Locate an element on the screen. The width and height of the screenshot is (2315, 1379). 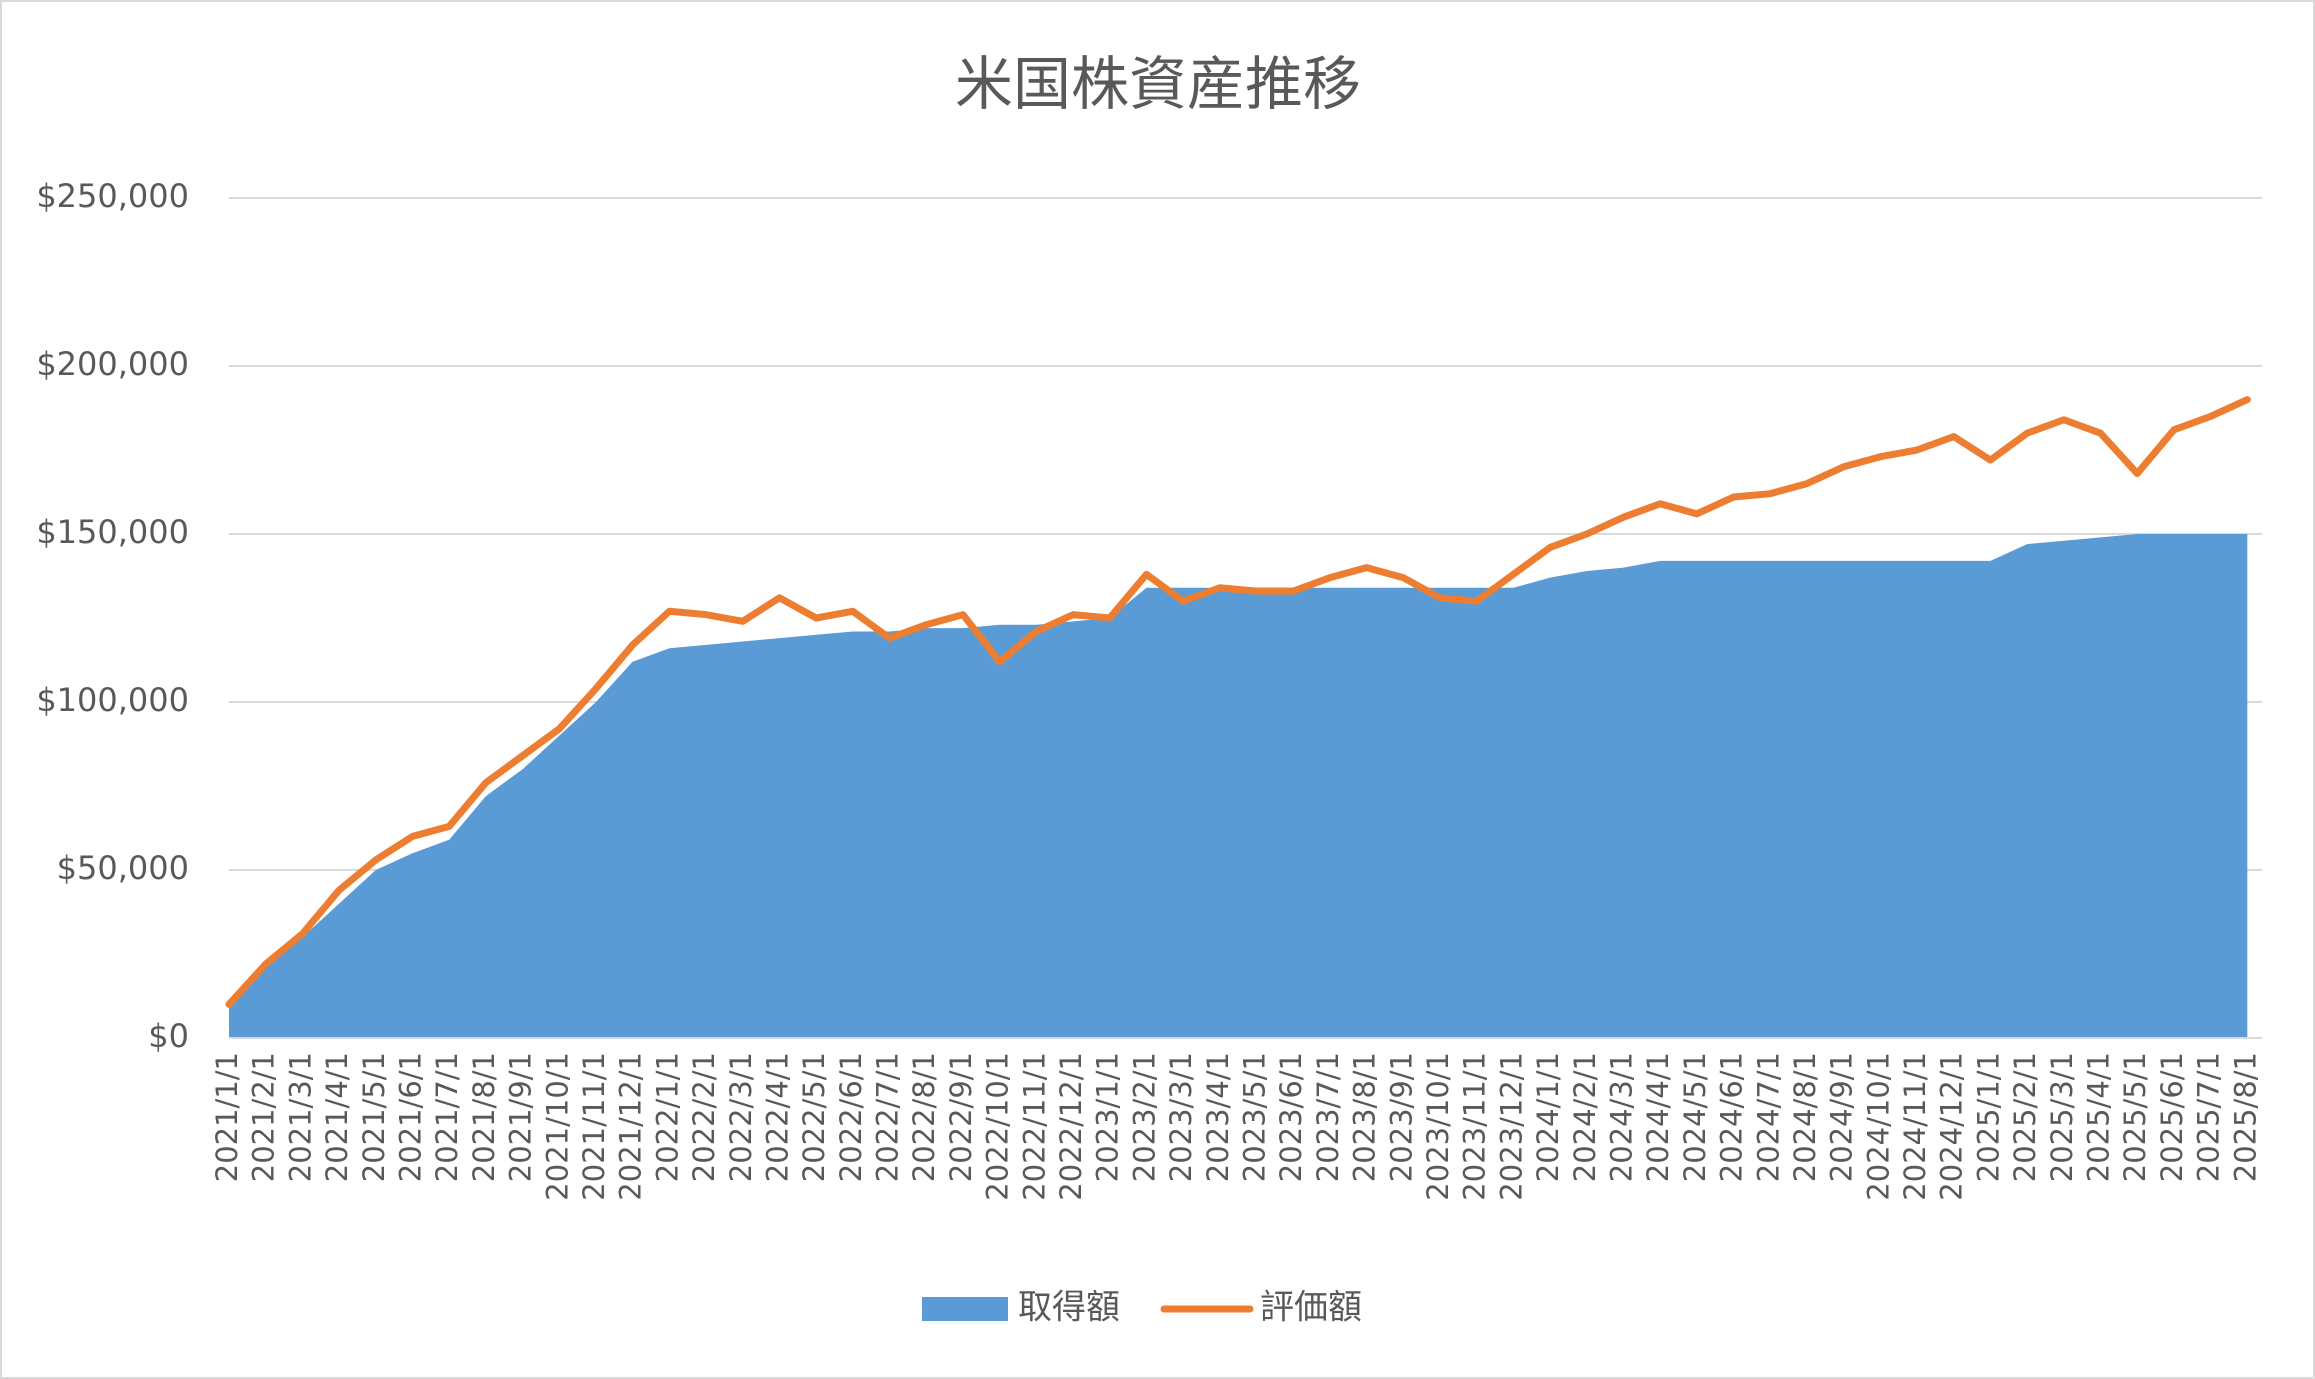
x-tick-label: 2022/2/1 is located at coordinates (704, 1117).